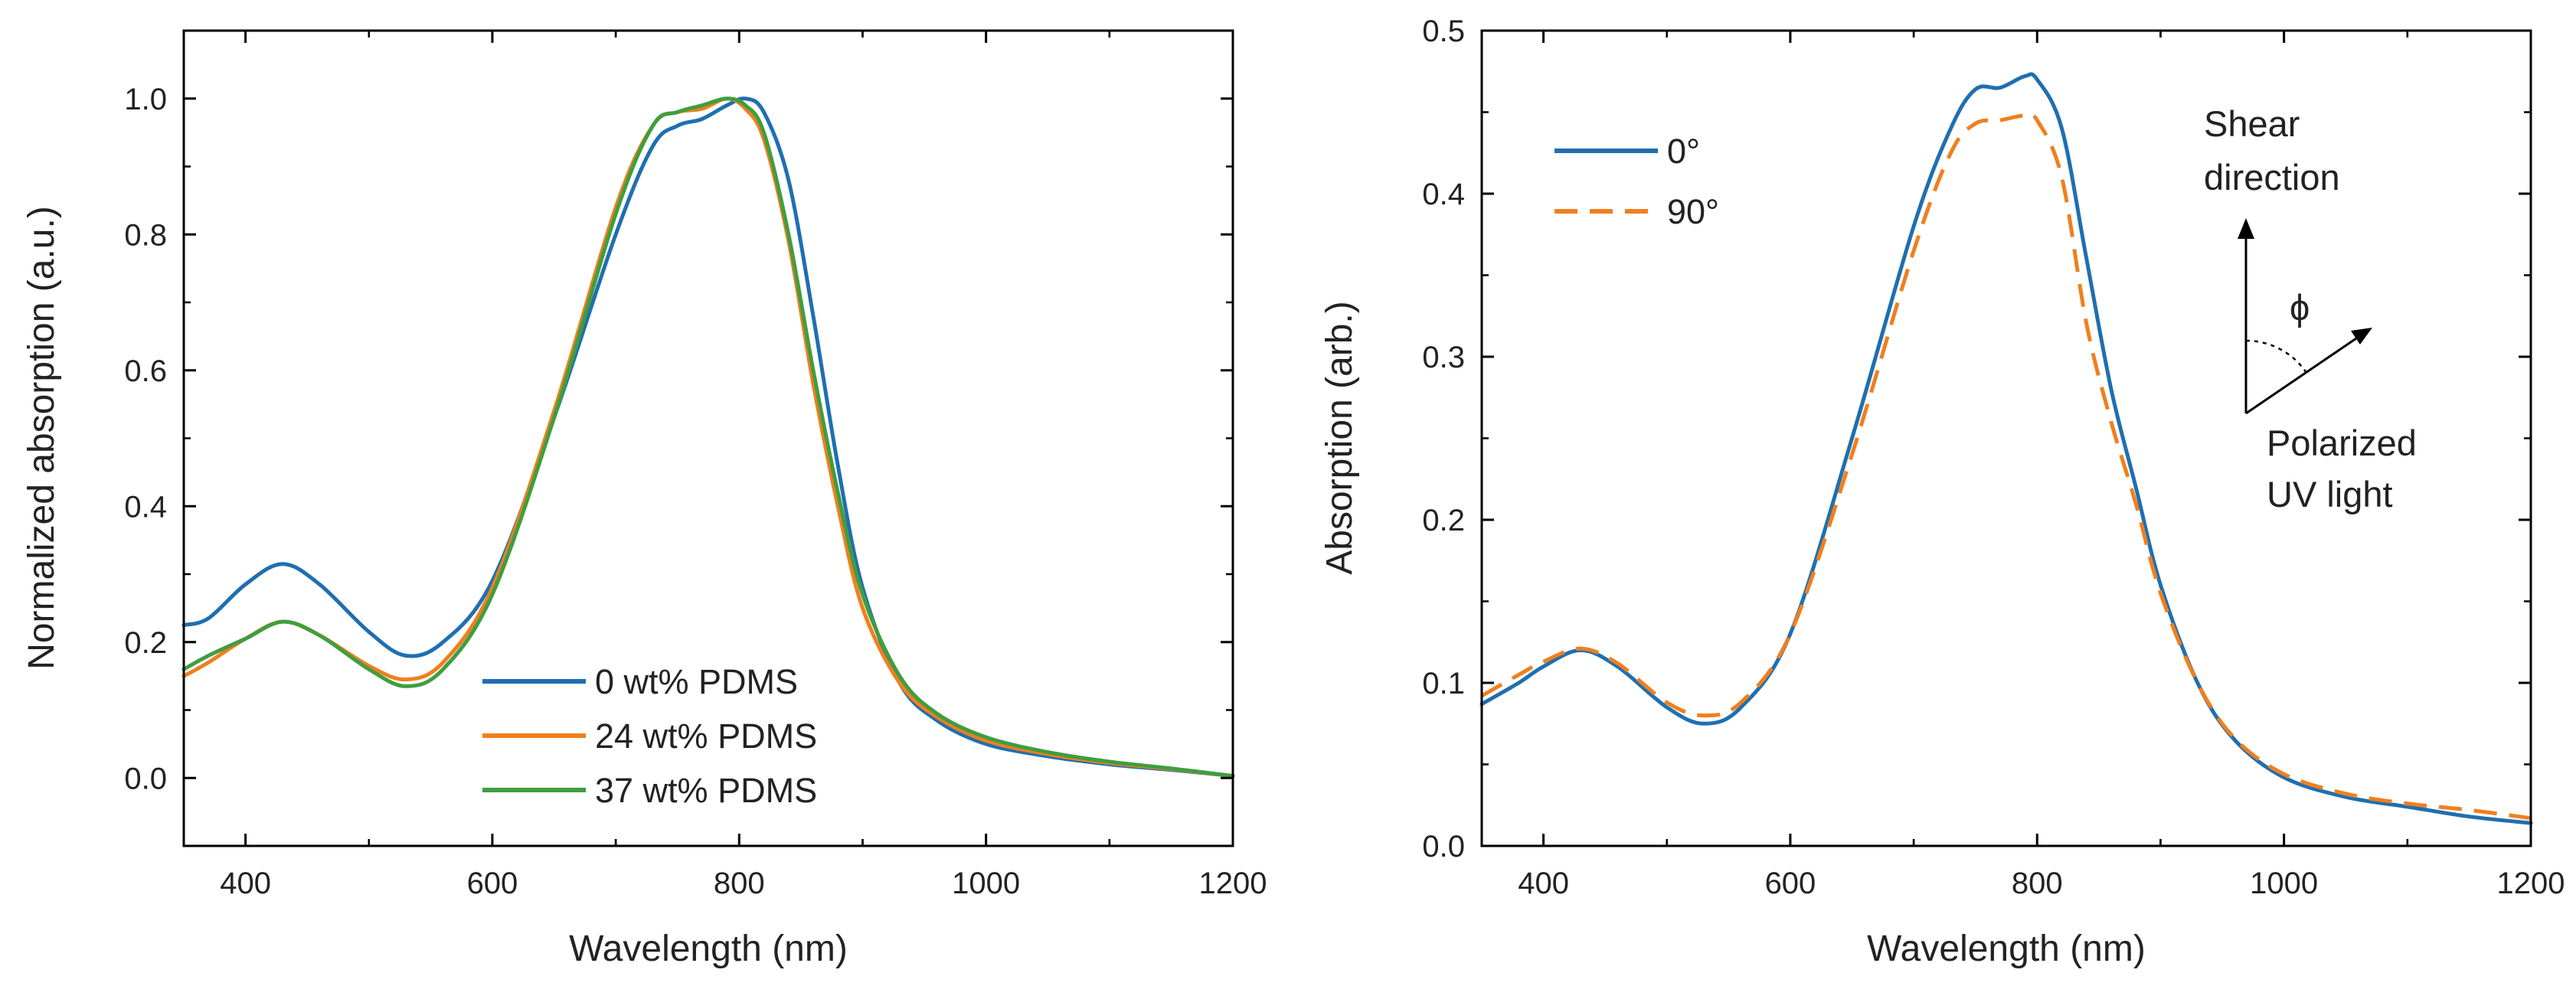  Describe the element at coordinates (41, 438) in the screenshot. I see `left-y-axis-title: Normalized absorption (a.u.)` at that location.